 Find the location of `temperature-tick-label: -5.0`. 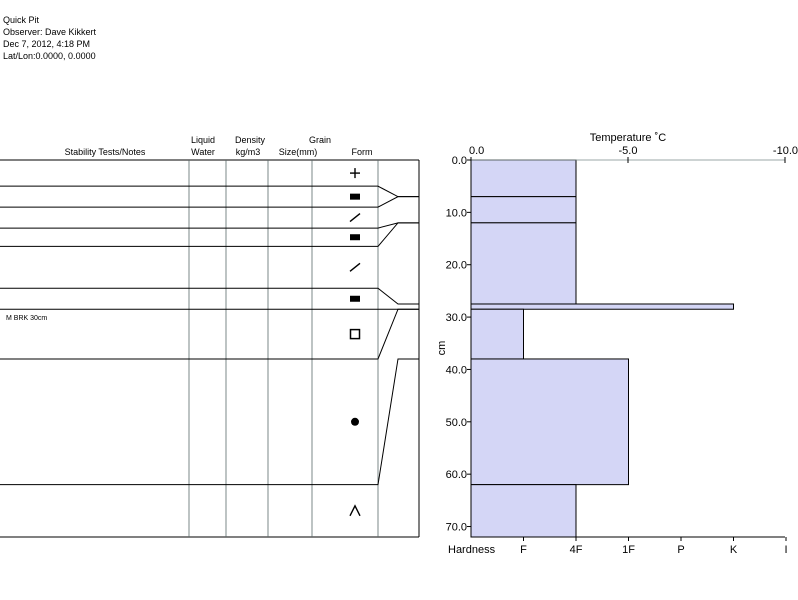

temperature-tick-label: -5.0 is located at coordinates (628, 151).